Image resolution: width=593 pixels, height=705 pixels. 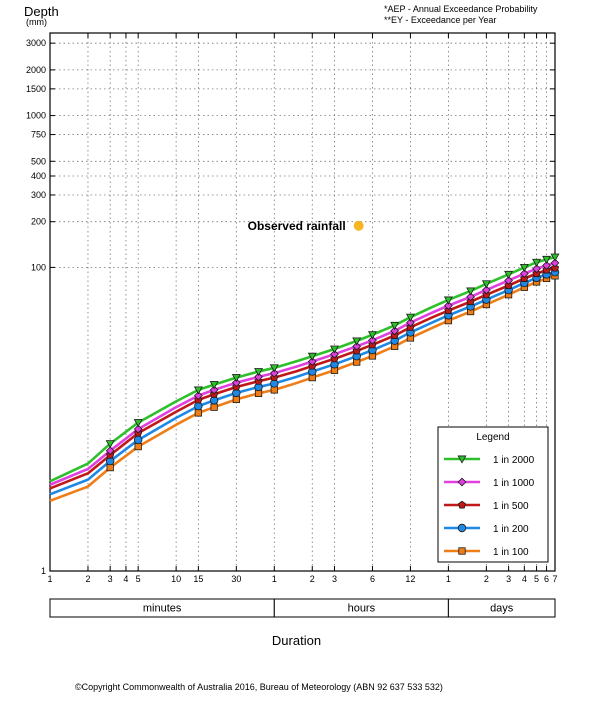 What do you see at coordinates (38, 176) in the screenshot?
I see `y-tick-label: 400` at bounding box center [38, 176].